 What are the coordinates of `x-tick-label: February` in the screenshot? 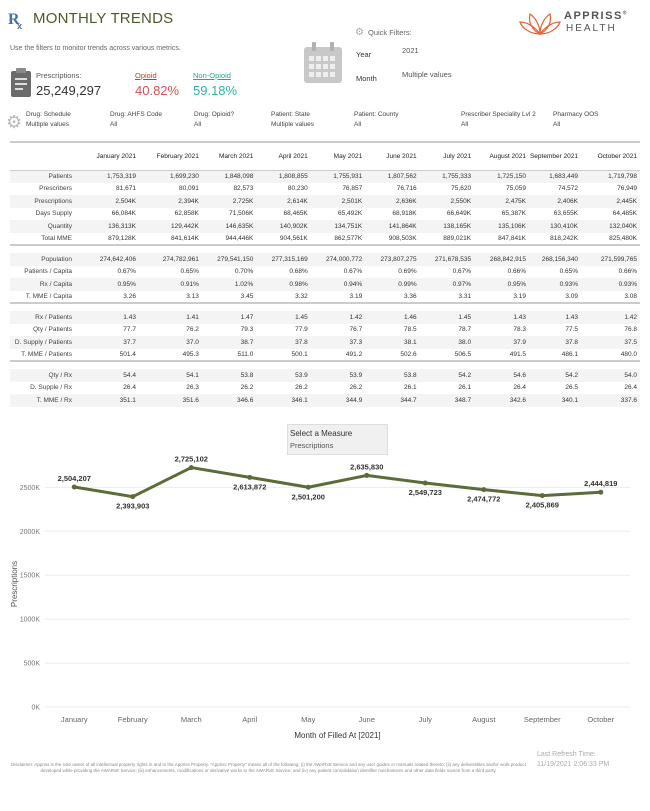 It's located at (133, 719).